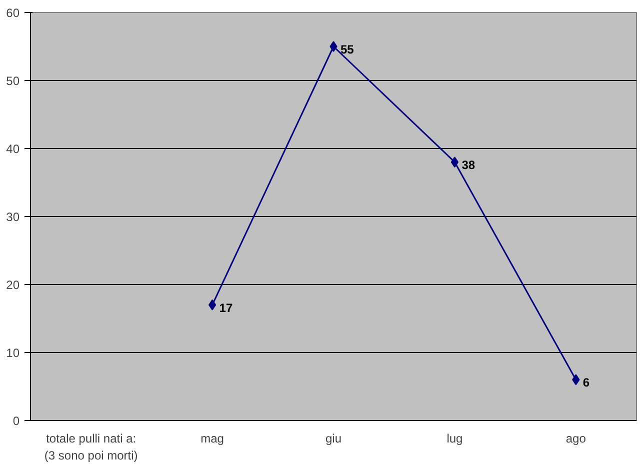 The width and height of the screenshot is (642, 465). Describe the element at coordinates (576, 439) in the screenshot. I see `x-tick-label: ago` at that location.